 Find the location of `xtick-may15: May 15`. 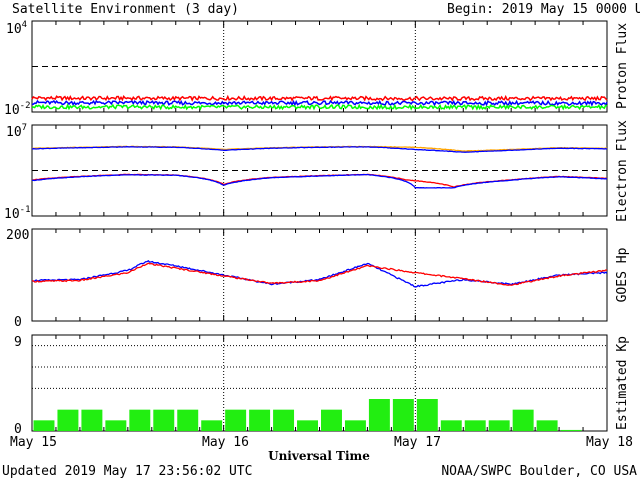

xtick-may15: May 15 is located at coordinates (33, 442).